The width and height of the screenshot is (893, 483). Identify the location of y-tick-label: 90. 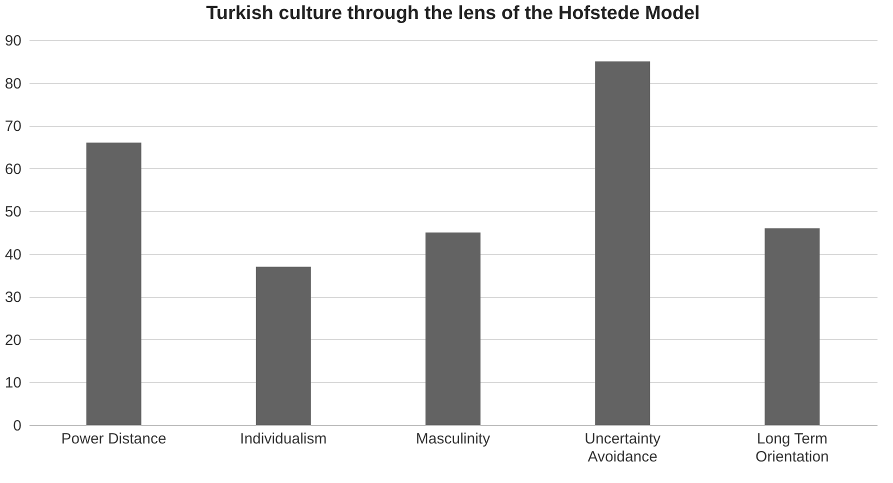
(13, 41).